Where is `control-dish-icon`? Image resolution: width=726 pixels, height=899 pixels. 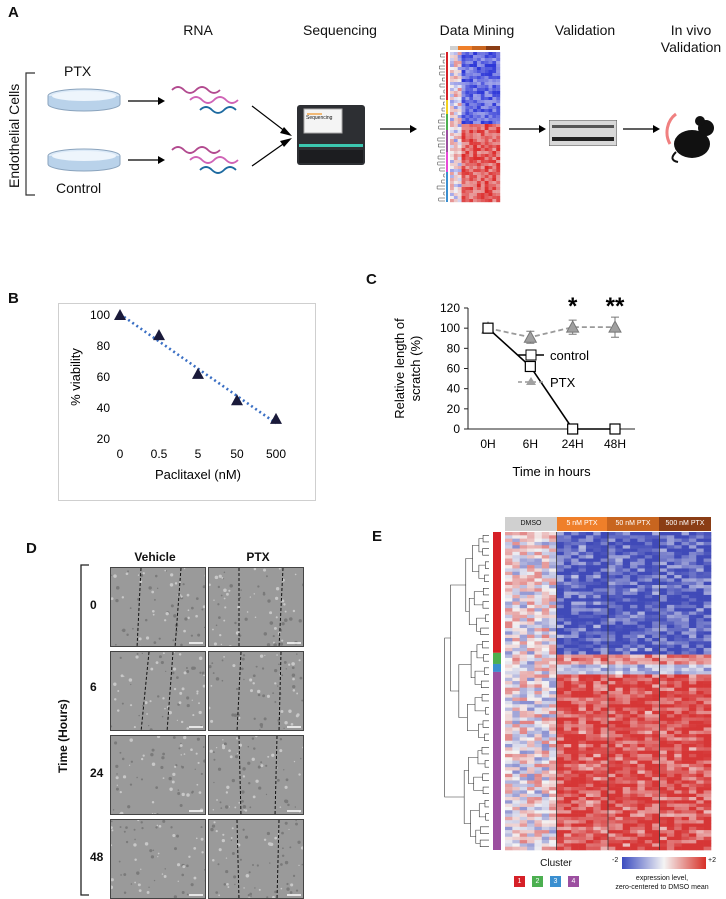
control-dish-icon is located at coordinates (84, 160).